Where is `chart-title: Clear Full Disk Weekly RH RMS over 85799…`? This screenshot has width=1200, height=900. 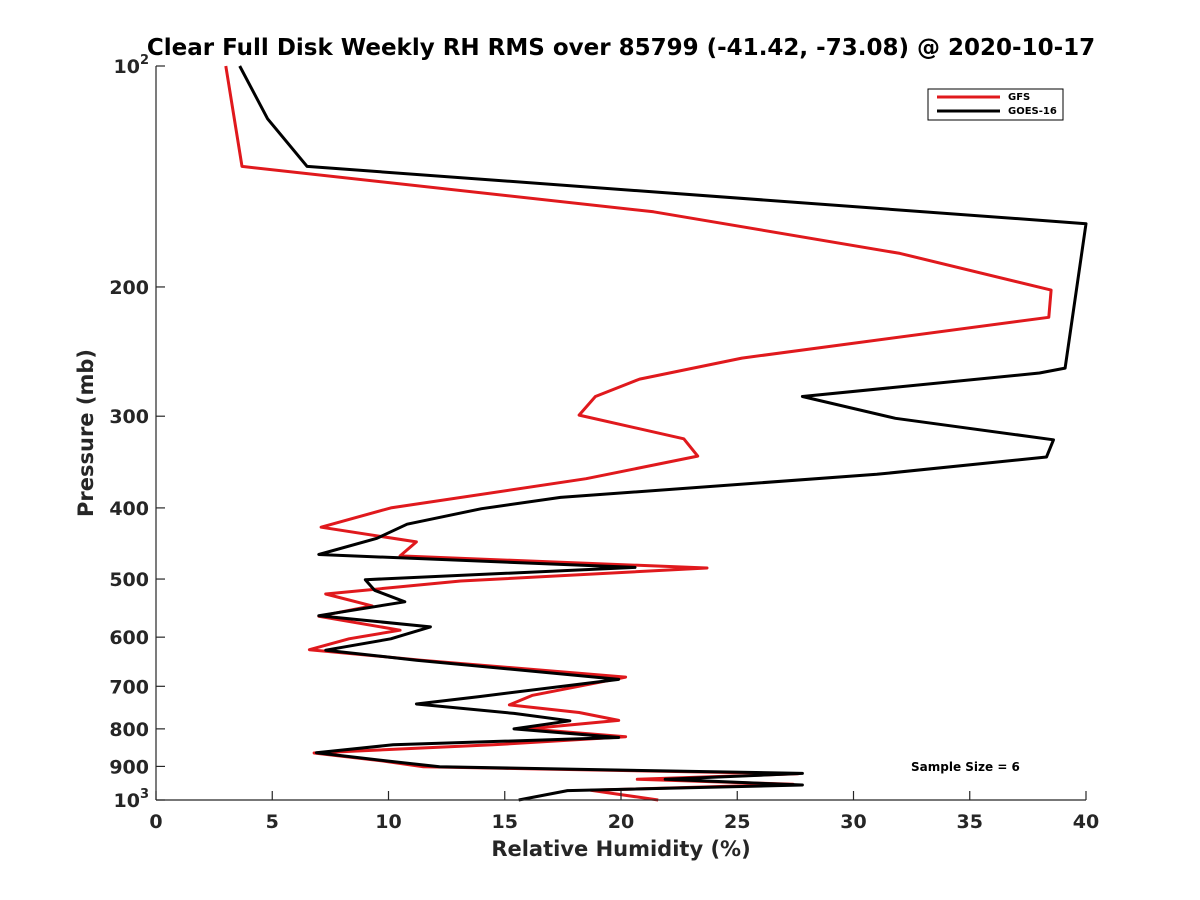
chart-title: Clear Full Disk Weekly RH RMS over 85799… is located at coordinates (621, 48).